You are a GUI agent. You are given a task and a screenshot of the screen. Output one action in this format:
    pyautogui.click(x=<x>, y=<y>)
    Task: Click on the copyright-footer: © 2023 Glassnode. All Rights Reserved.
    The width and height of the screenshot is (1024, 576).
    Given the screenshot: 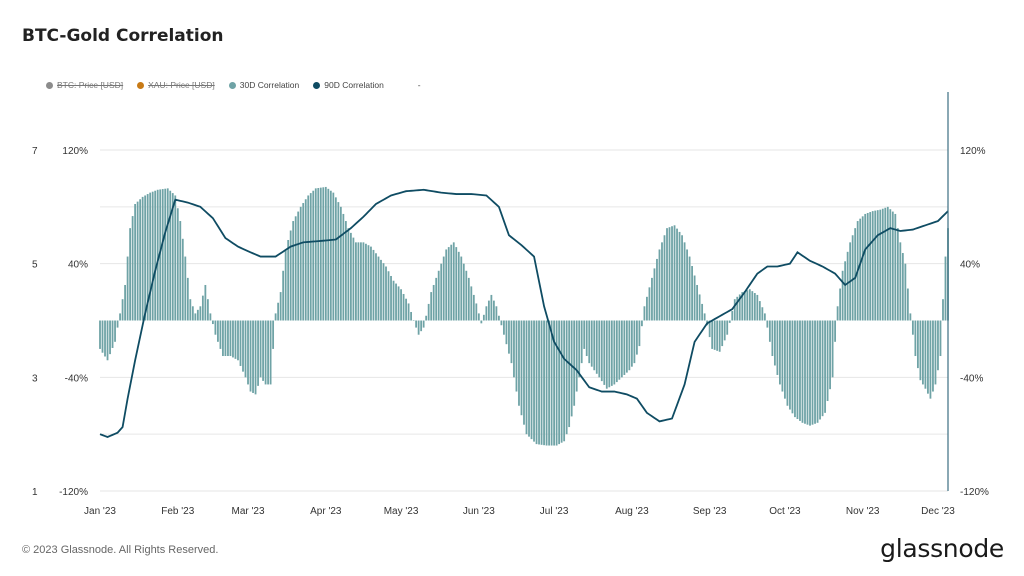 What is the action you would take?
    pyautogui.click(x=120, y=550)
    